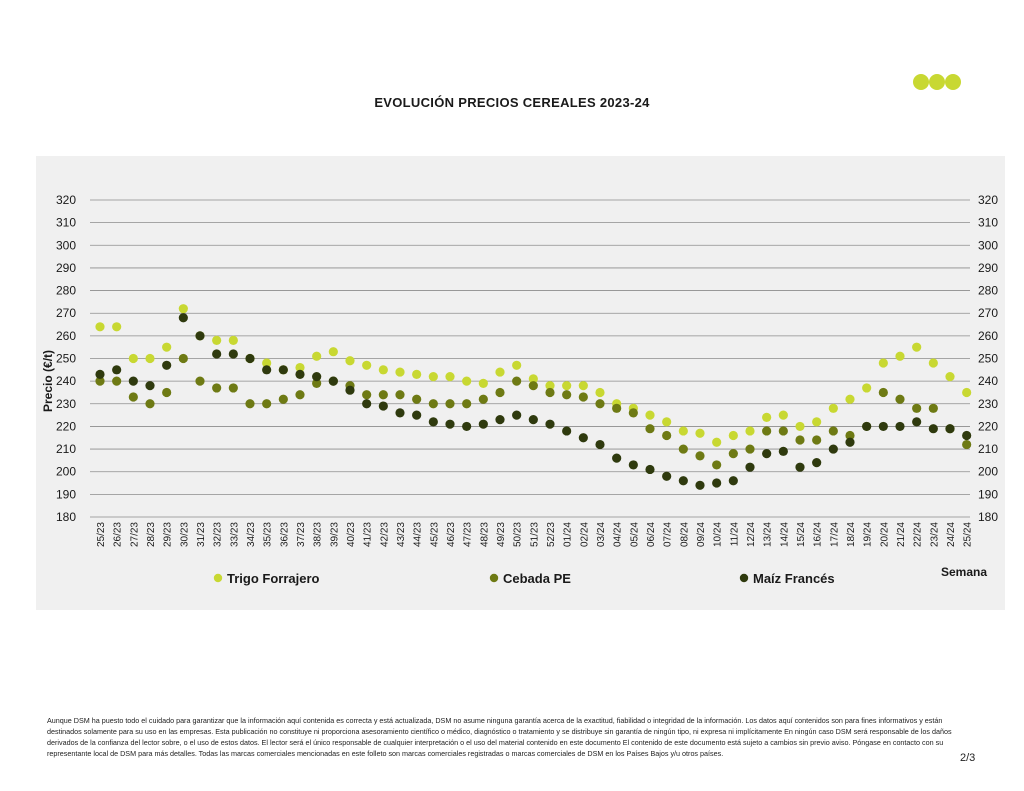 This screenshot has height=791, width=1024. What do you see at coordinates (66, 404) in the screenshot?
I see `y-tick-label-left: 230` at bounding box center [66, 404].